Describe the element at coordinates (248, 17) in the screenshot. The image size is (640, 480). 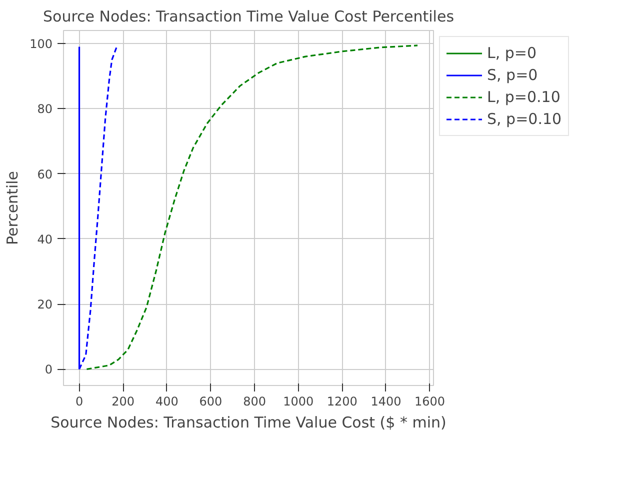
I see `chart-title: Source Nodes: Transaction Time Value Cost Percentiles` at that location.